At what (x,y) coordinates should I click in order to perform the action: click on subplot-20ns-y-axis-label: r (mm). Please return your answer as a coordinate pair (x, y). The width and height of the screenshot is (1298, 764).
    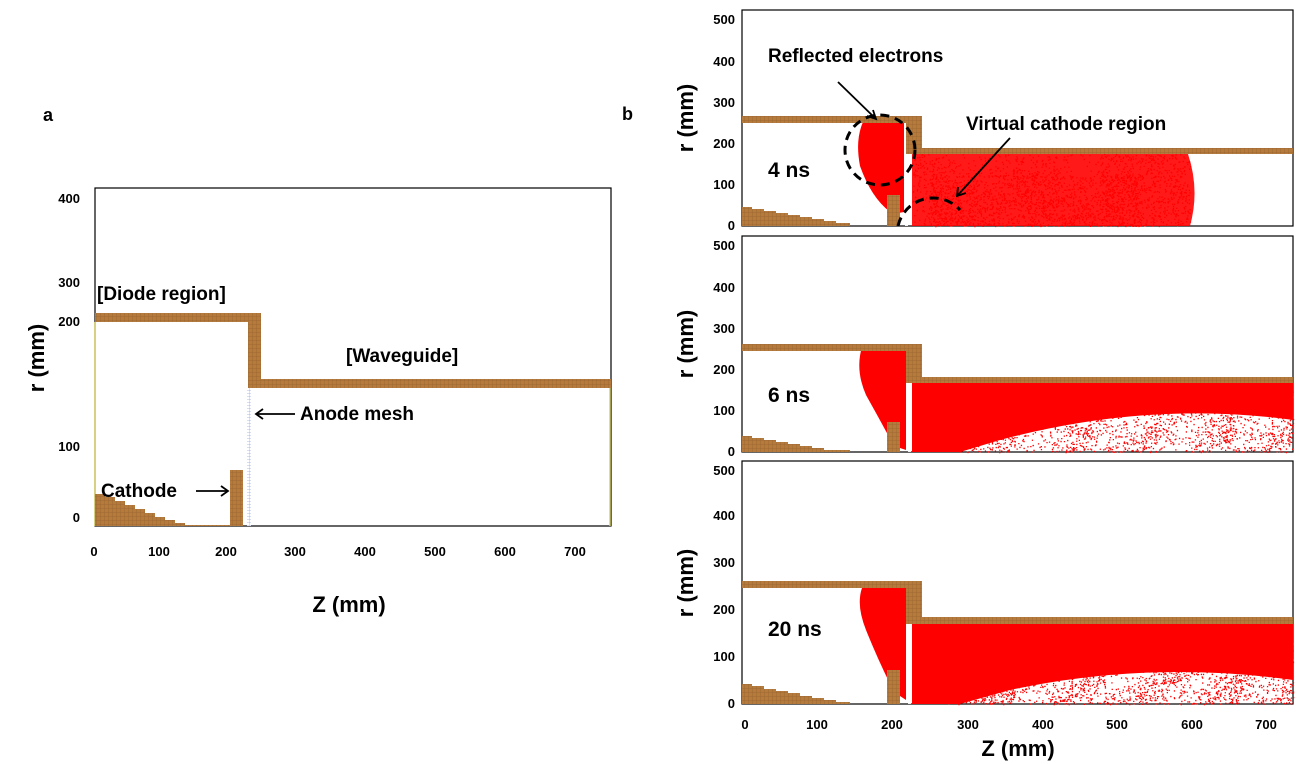
    Looking at the image, I should click on (685, 583).